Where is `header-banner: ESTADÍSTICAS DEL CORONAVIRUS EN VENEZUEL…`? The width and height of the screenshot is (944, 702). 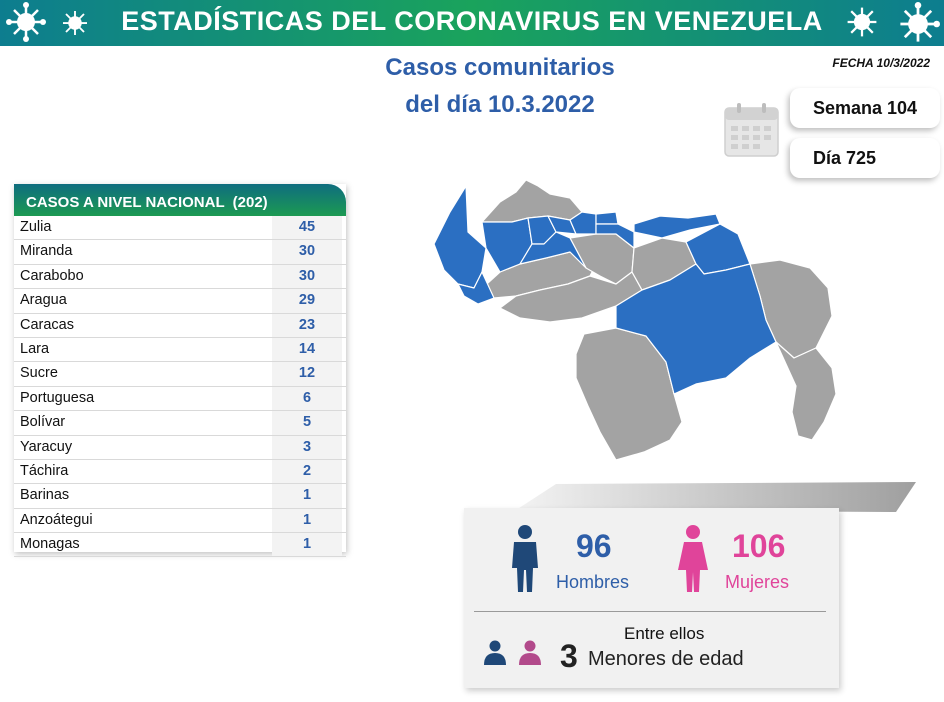 header-banner: ESTADÍSTICAS DEL CORONAVIRUS EN VENEZUEL… is located at coordinates (472, 23).